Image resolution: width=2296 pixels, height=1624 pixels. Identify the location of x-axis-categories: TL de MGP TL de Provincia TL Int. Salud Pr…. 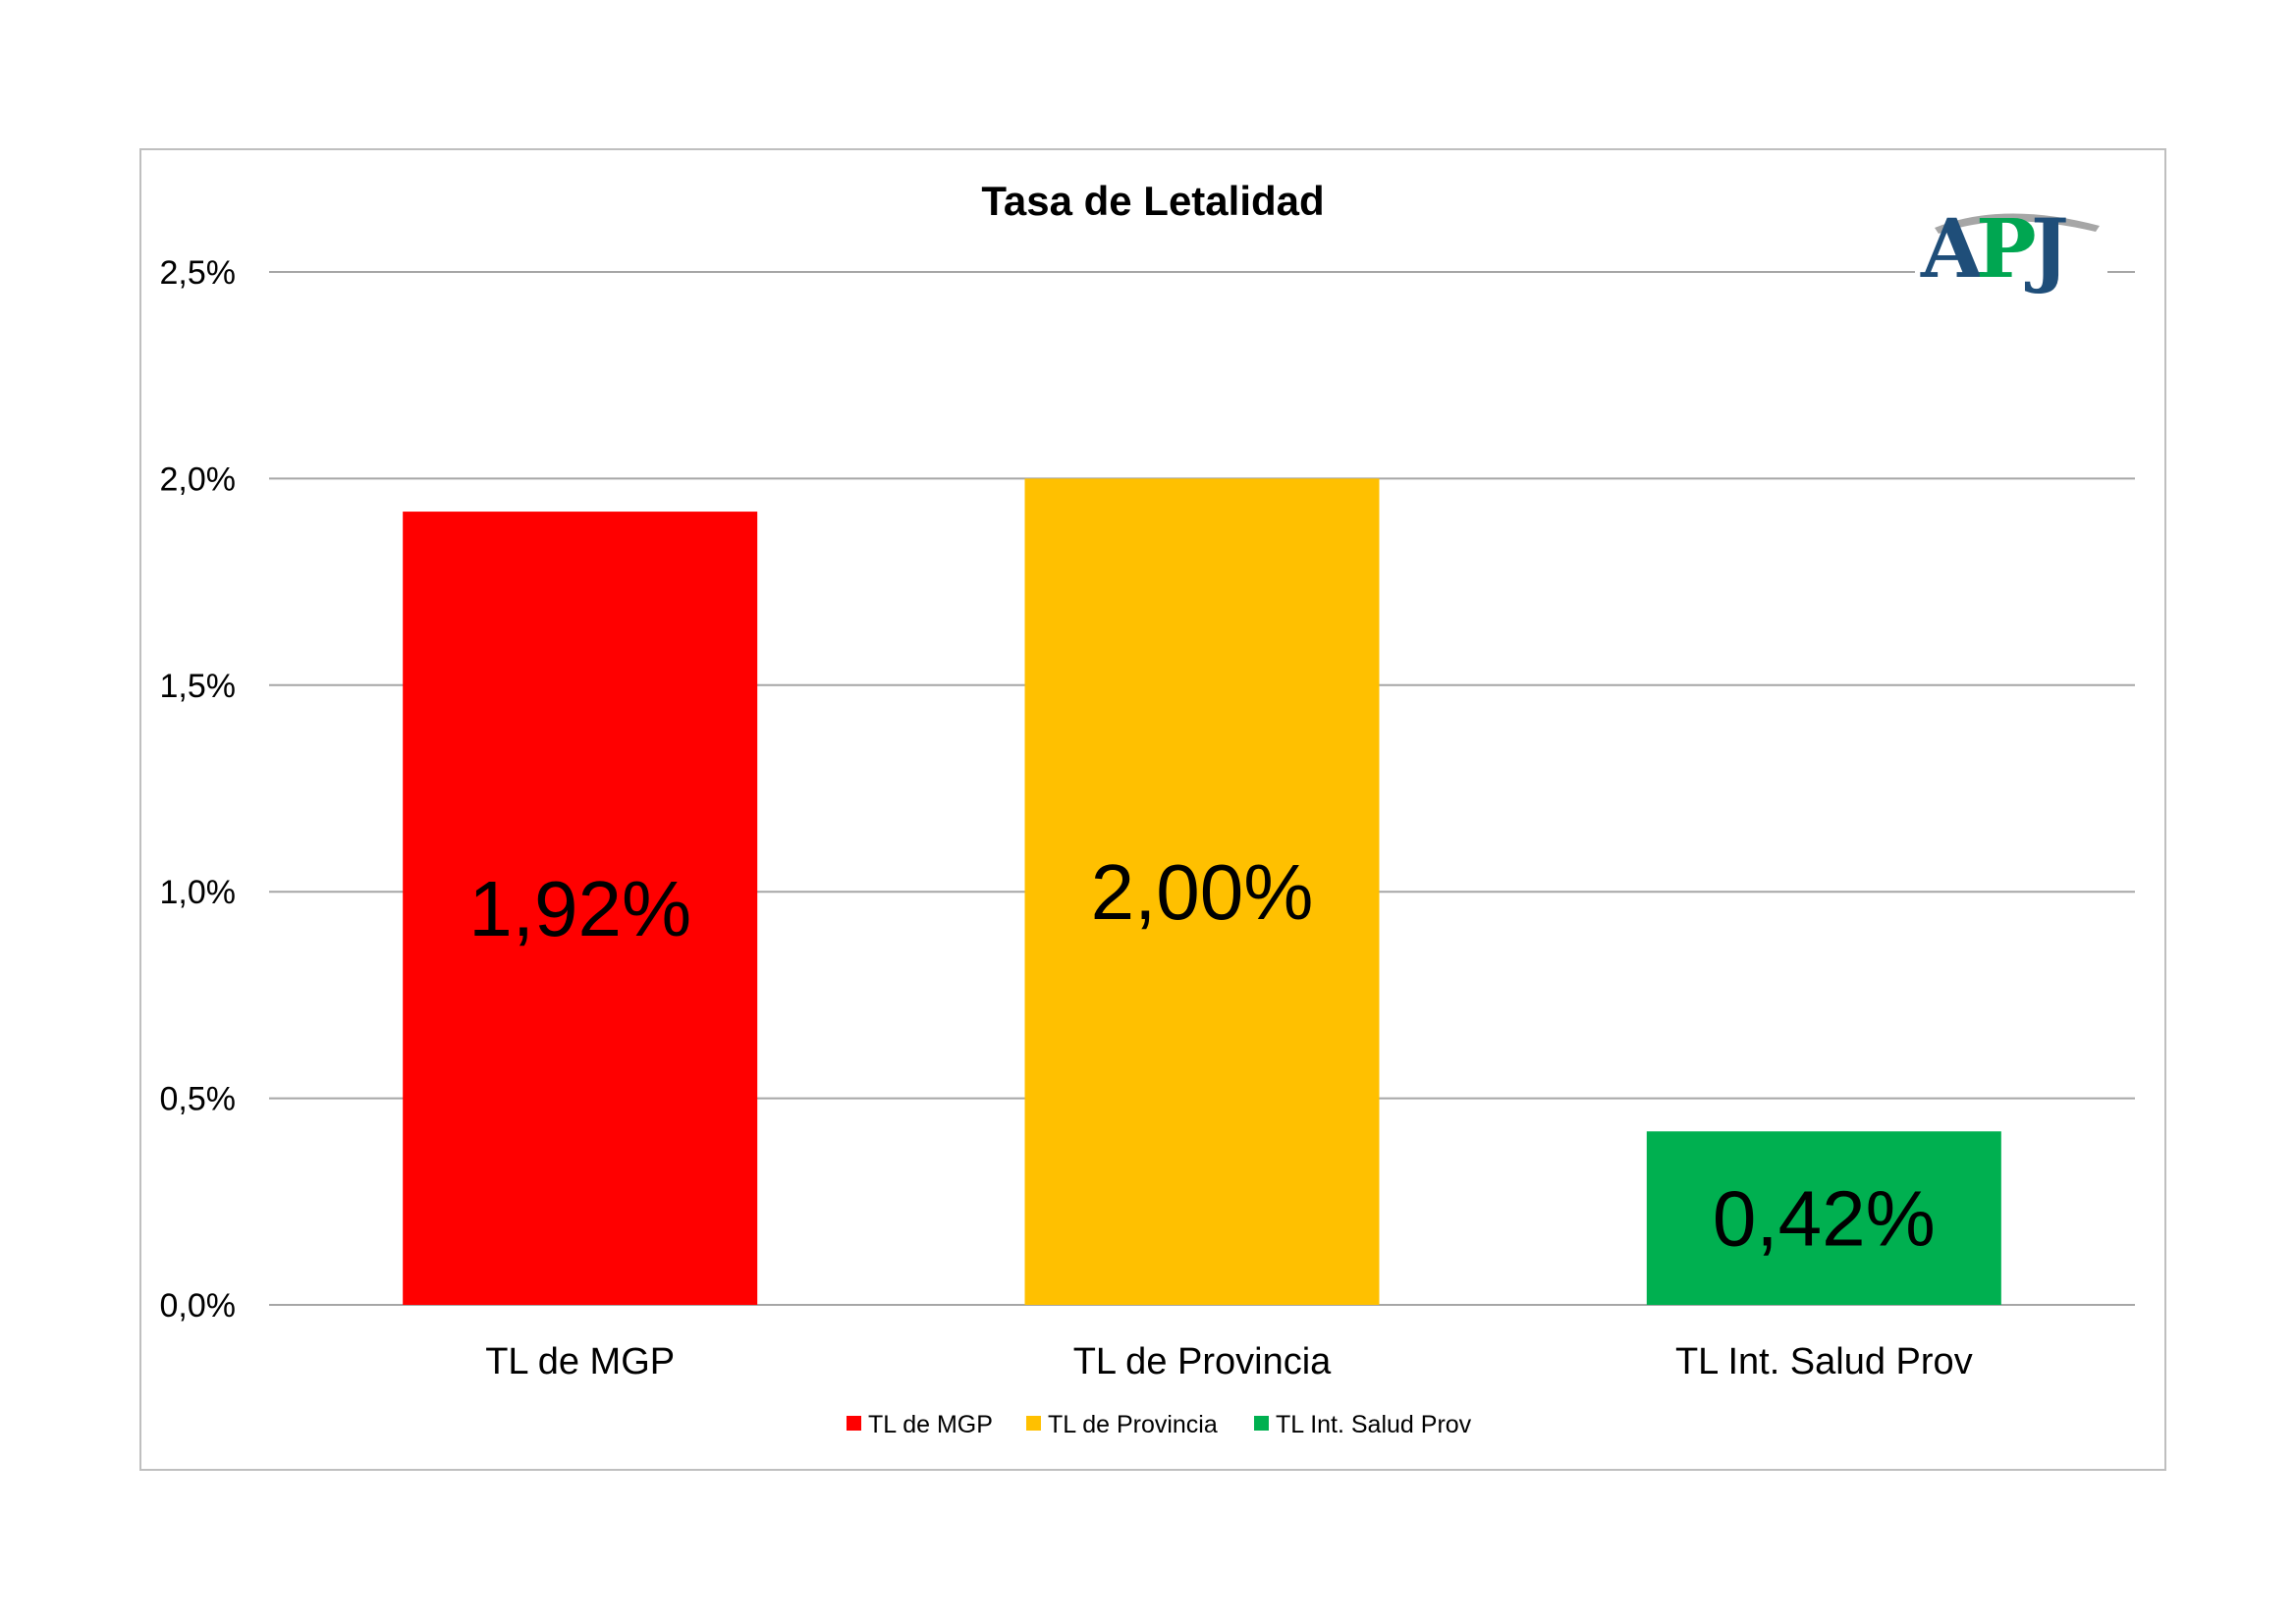
(1228, 1361).